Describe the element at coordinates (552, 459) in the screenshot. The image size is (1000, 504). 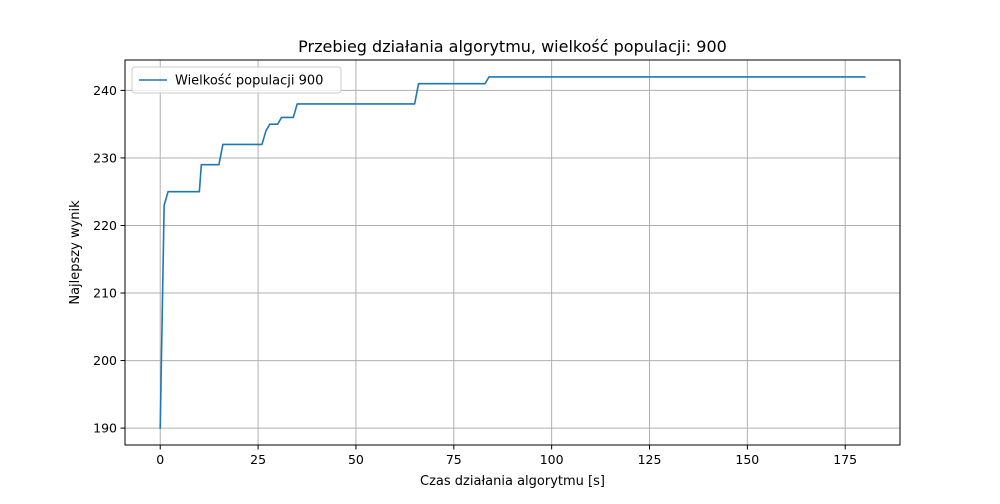
I see `x-tick-label: 100` at that location.